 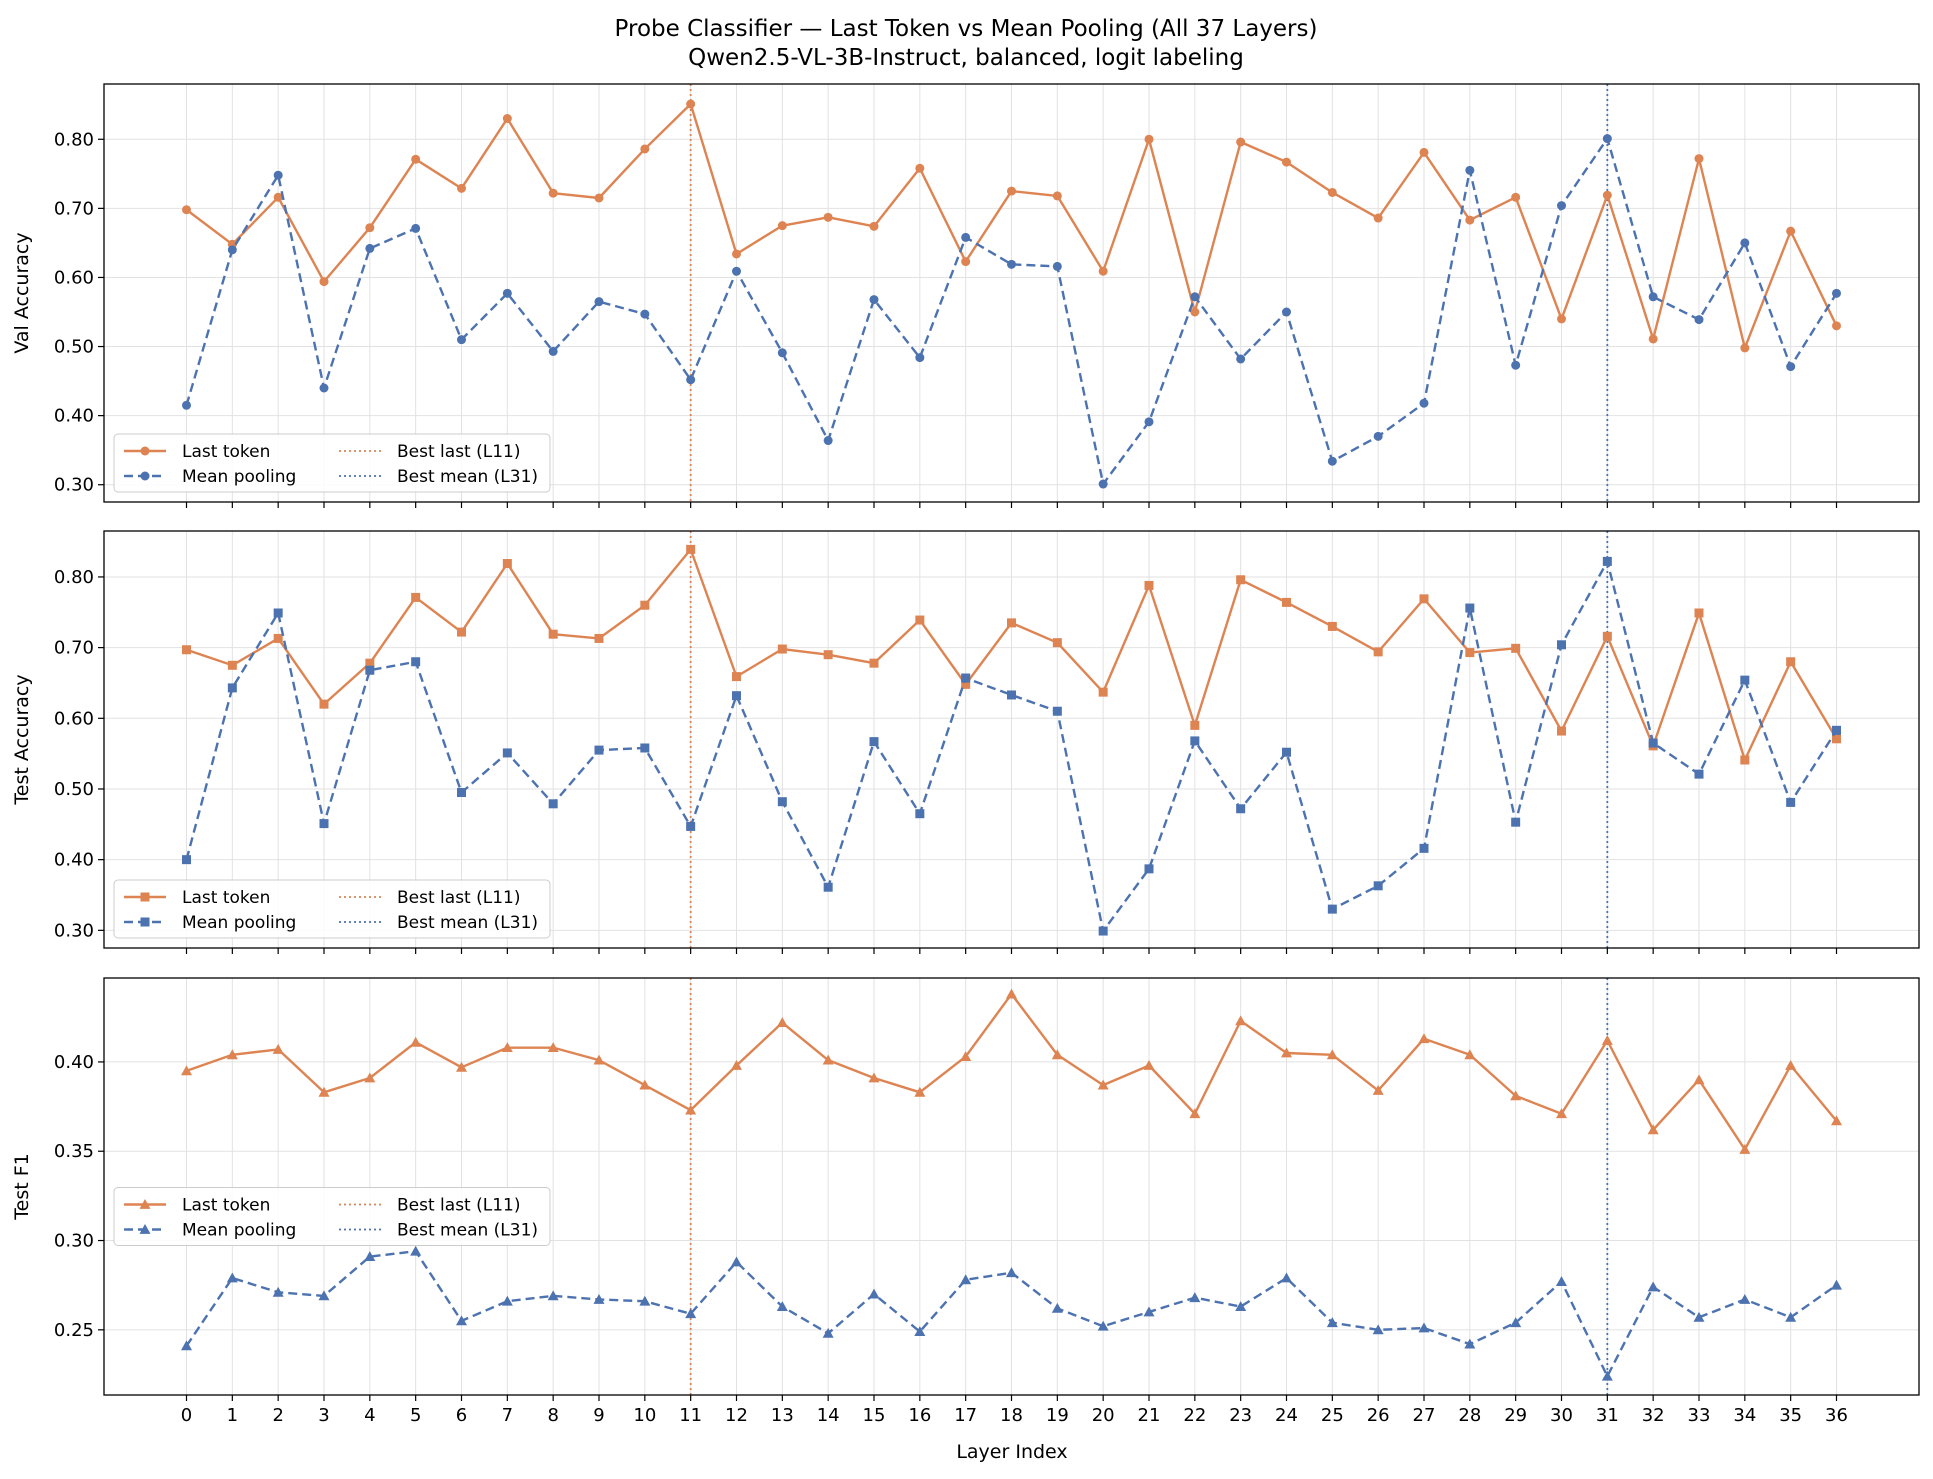 I want to click on y-tick-label: 0.40, so click(x=74, y=860).